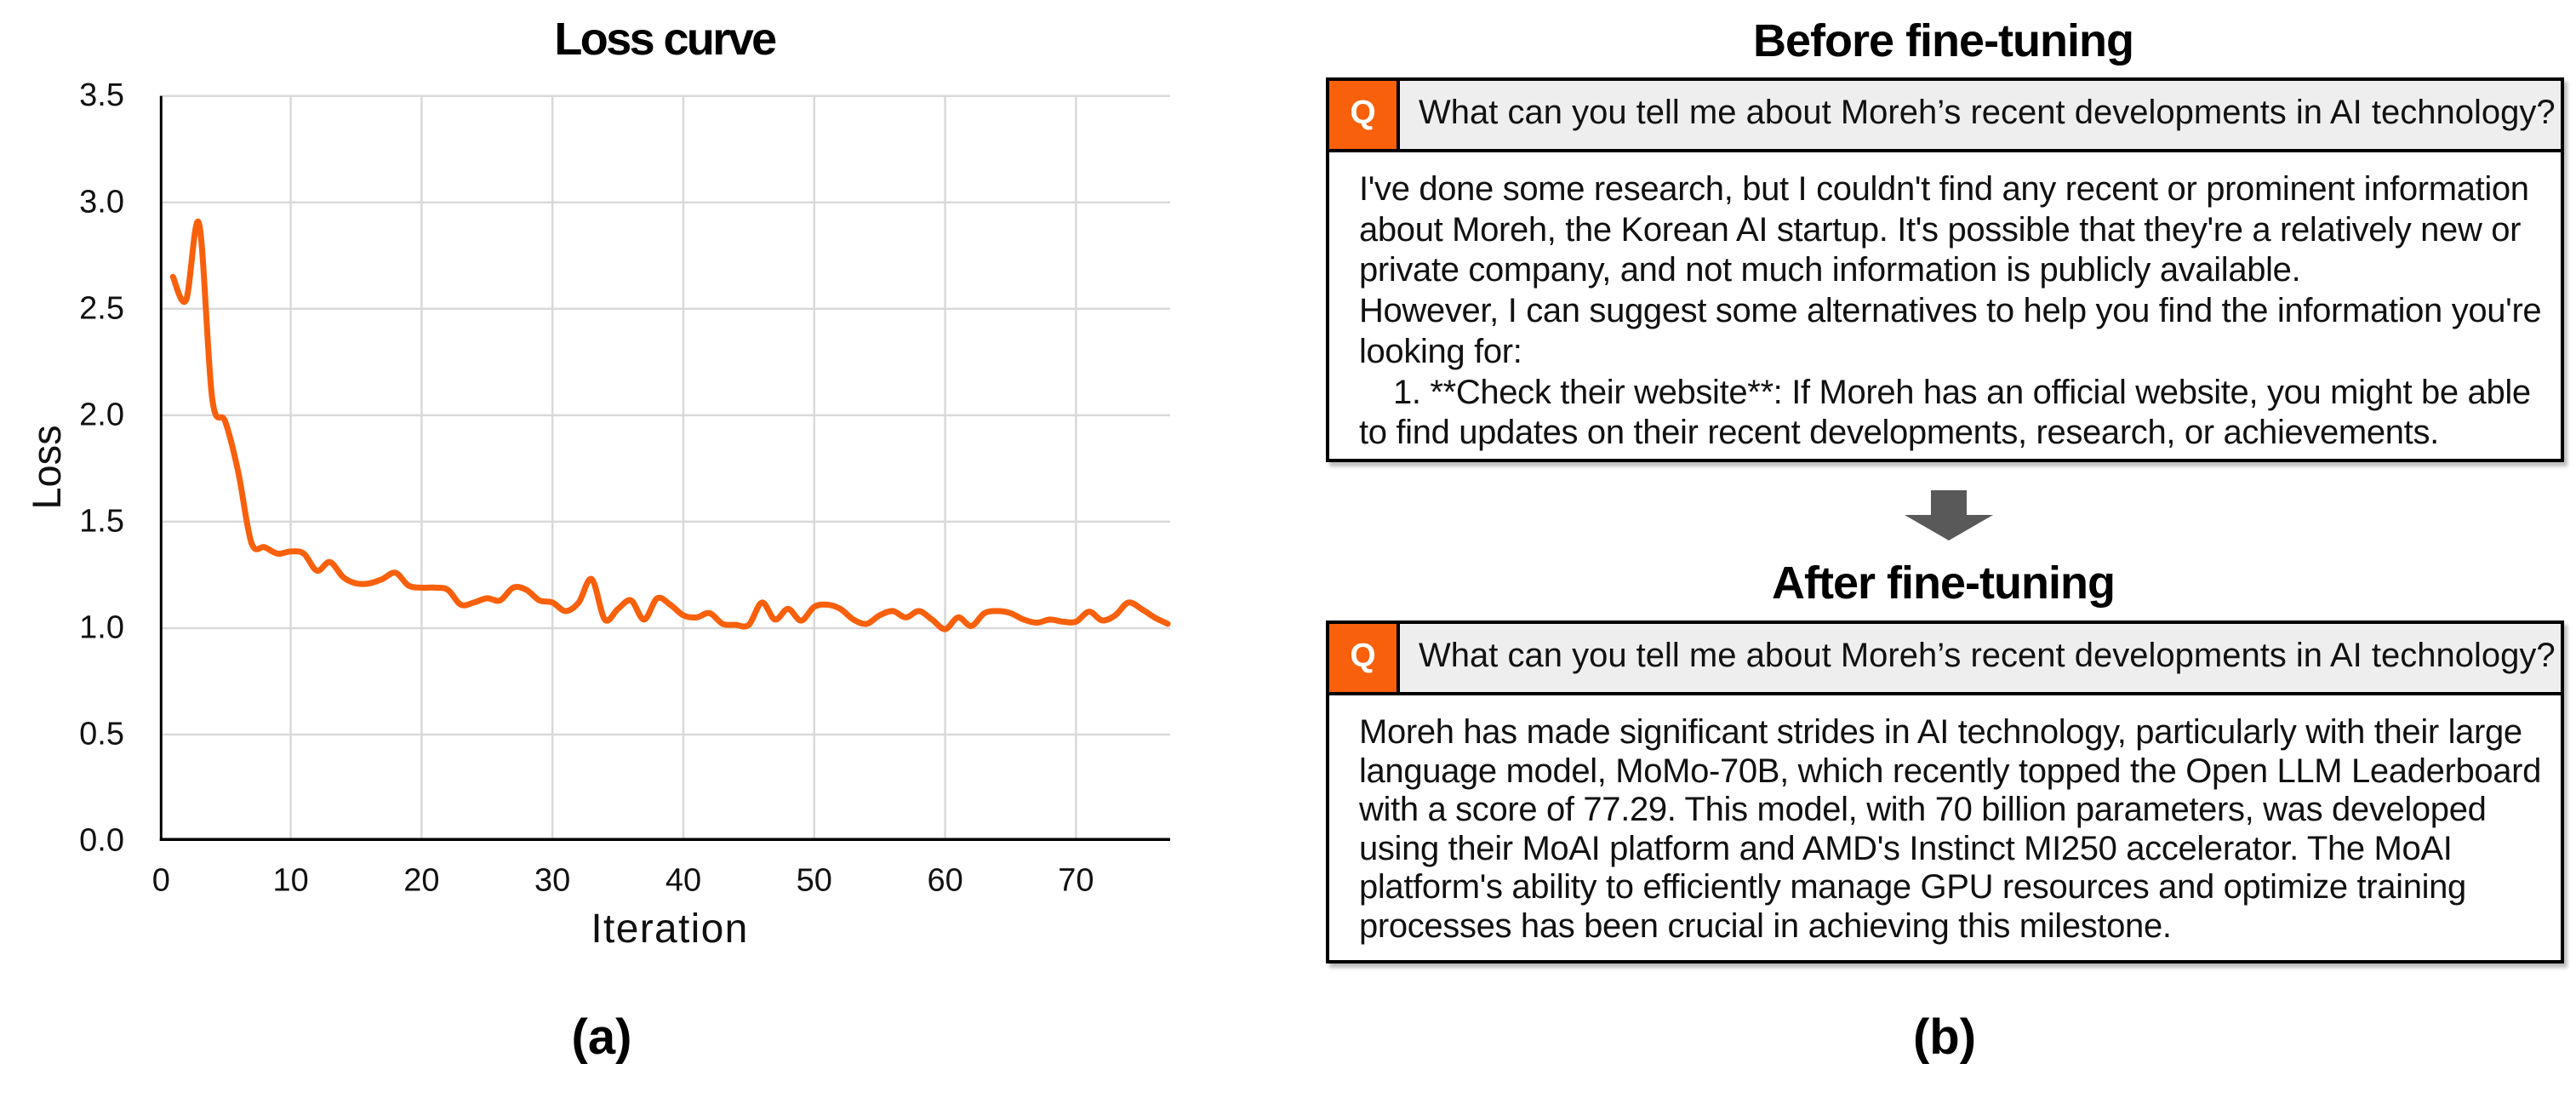  I want to click on svg-text: 20, so click(421, 881).